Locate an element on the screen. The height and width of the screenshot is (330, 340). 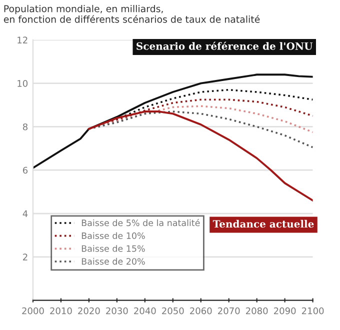
x-tick-label: 2040 is located at coordinates (145, 310).